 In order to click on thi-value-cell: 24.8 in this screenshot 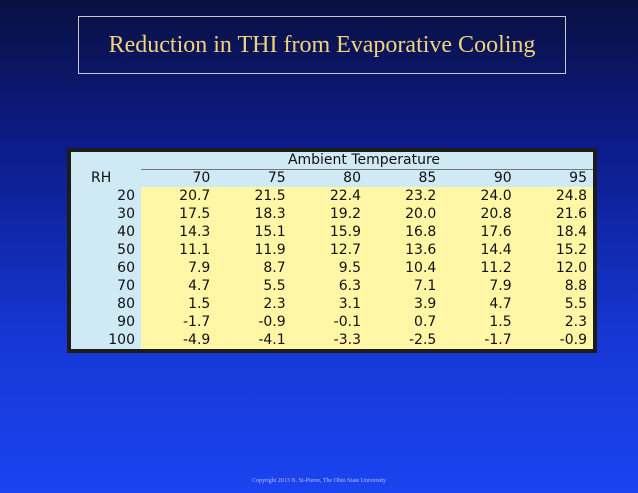, I will do `click(555, 196)`.